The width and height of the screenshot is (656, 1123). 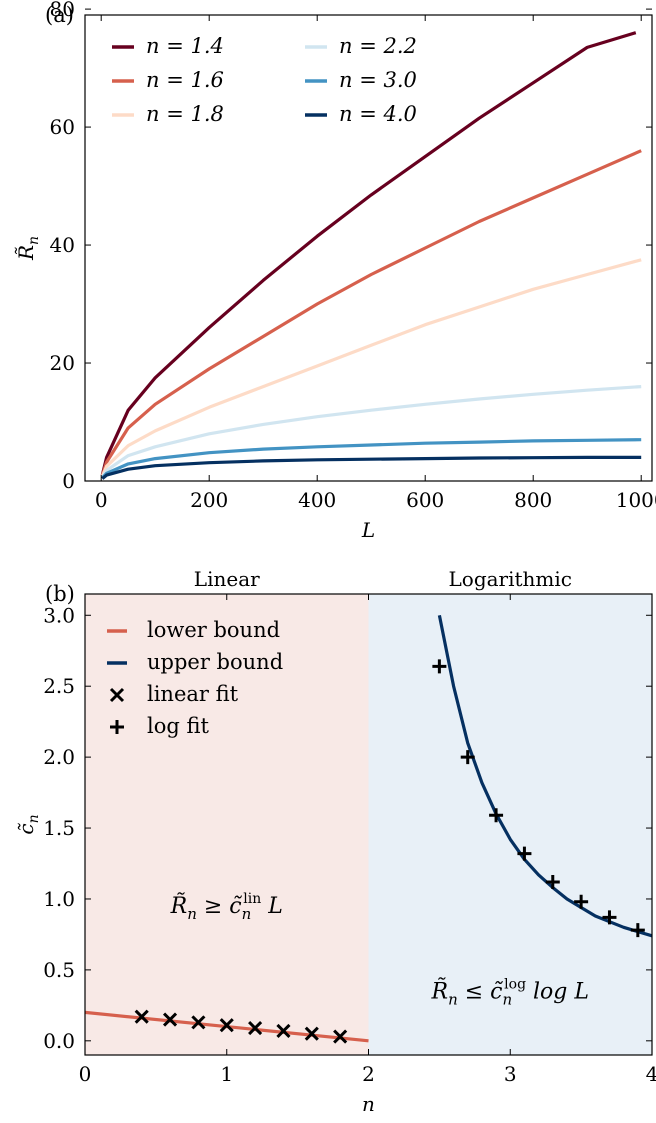 What do you see at coordinates (509, 992) in the screenshot?
I see `annotation-log-bound: R̃n ≤ c̃nlog log L` at bounding box center [509, 992].